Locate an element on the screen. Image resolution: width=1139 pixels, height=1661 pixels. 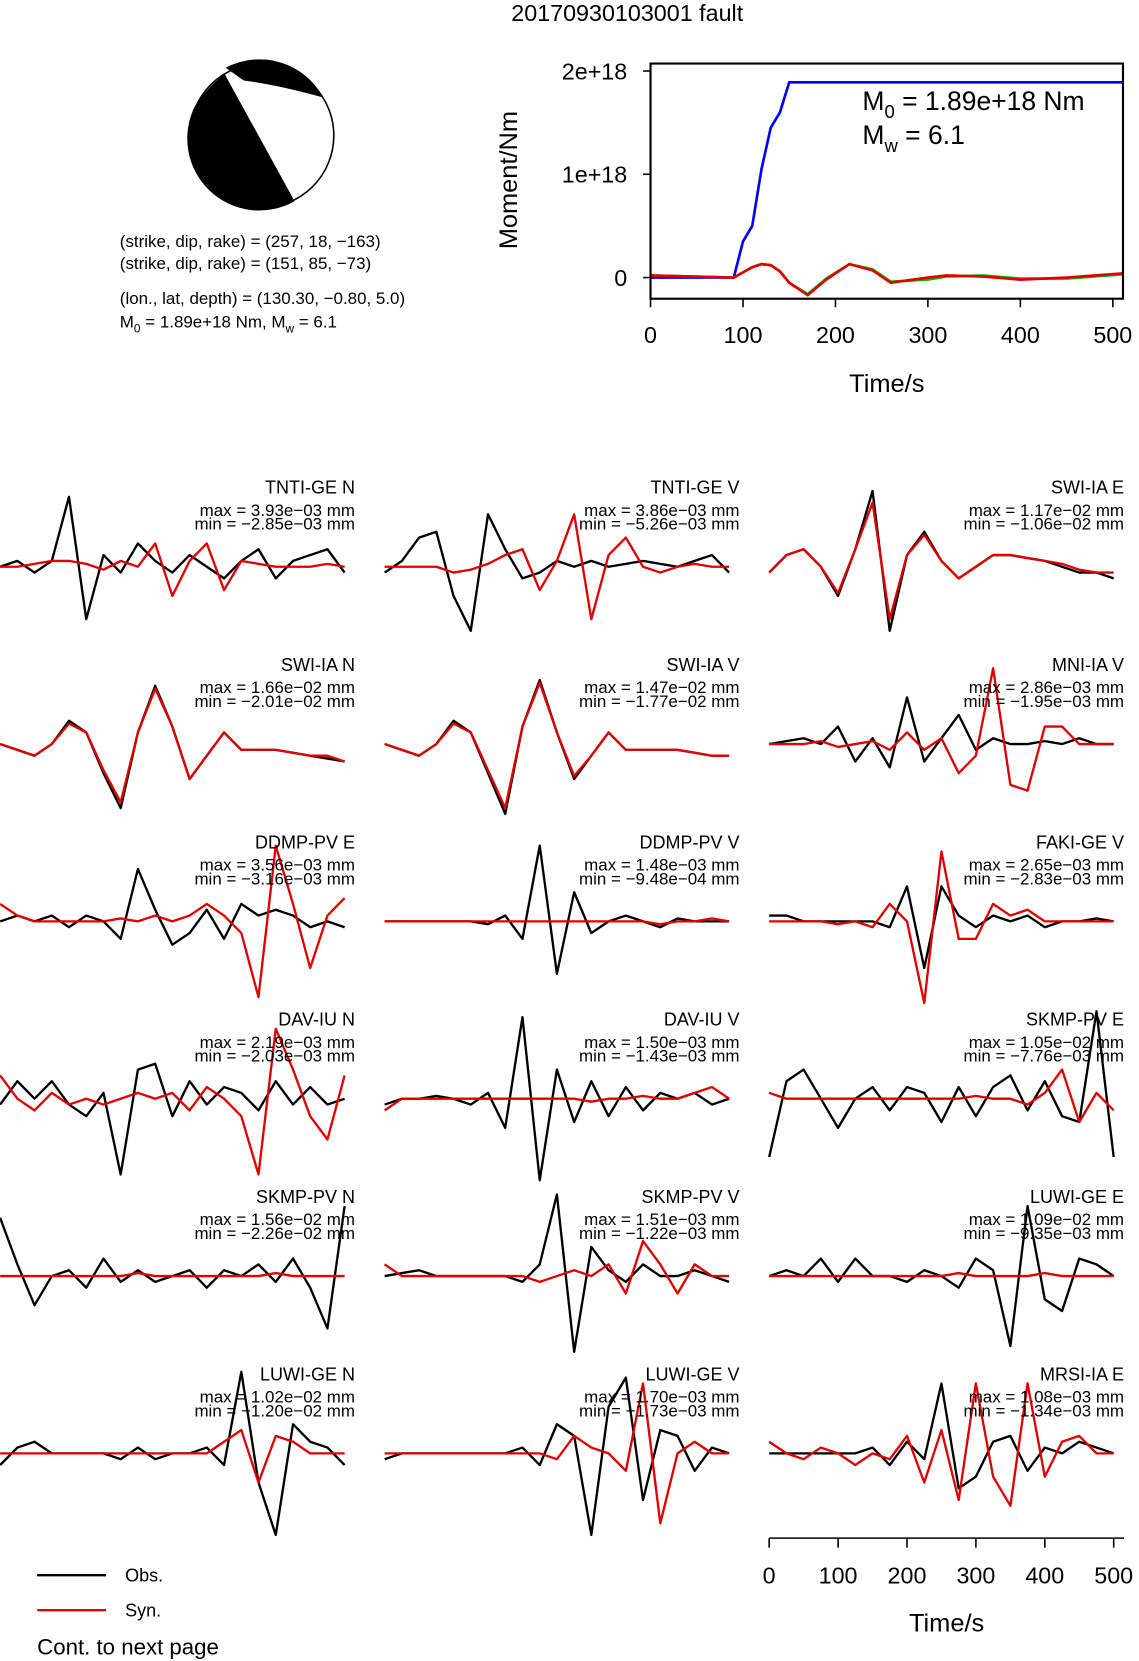
station-label: LUWI-GE E is located at coordinates (1077, 1197).